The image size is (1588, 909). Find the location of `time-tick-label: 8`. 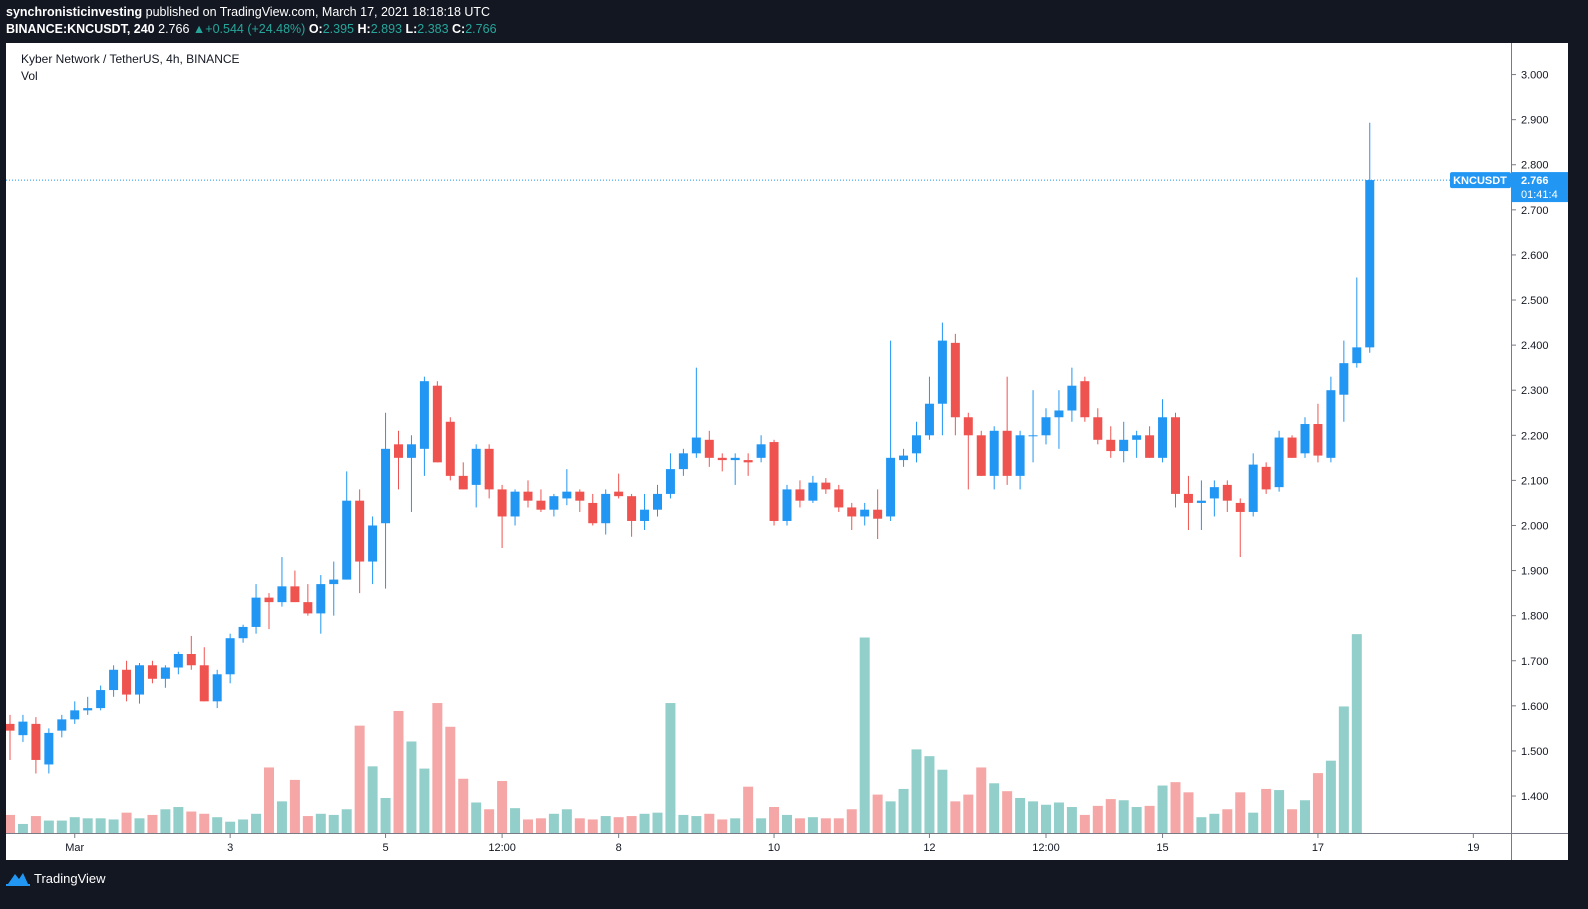

time-tick-label: 8 is located at coordinates (619, 848).